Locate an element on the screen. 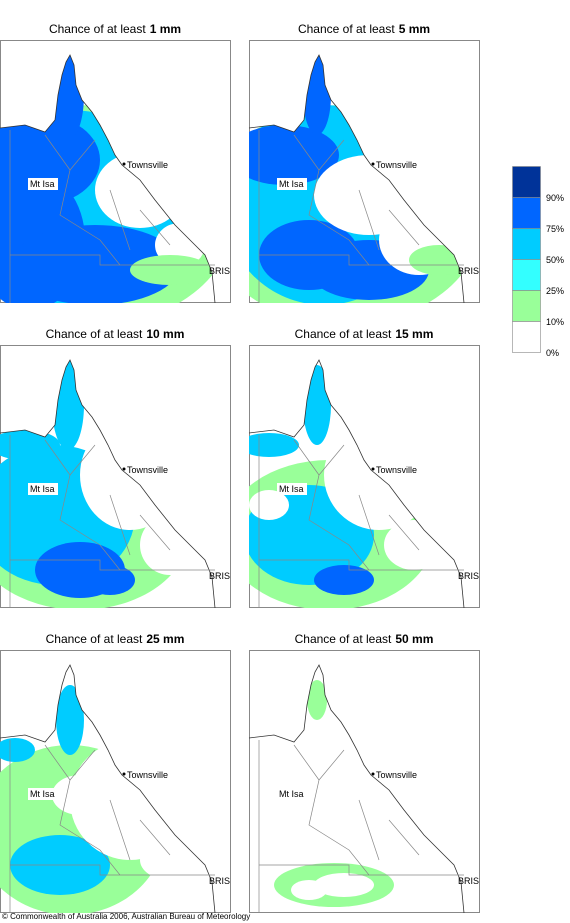 This screenshot has width=570, height=923. panel-title: Chance of at least 10 mm is located at coordinates (115, 334).